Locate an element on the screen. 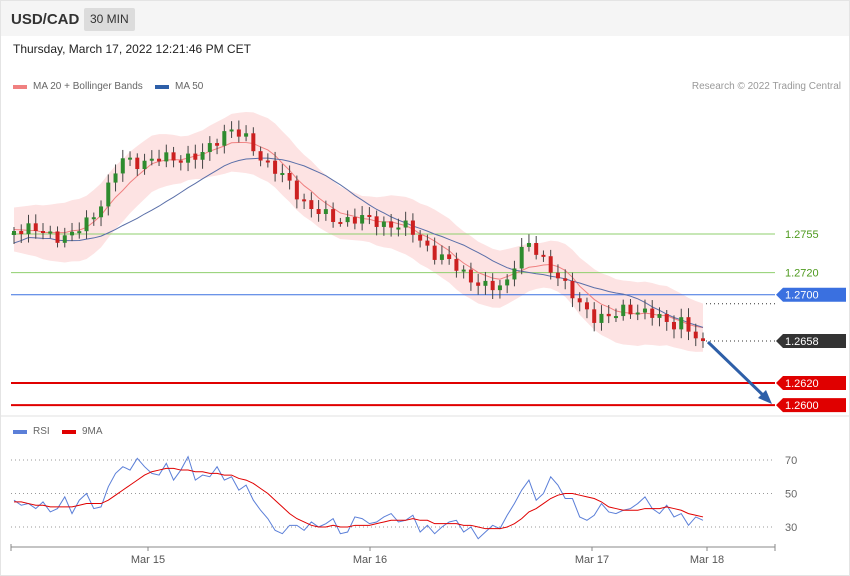  level-1-2600-label: 1.2600 is located at coordinates (802, 406).